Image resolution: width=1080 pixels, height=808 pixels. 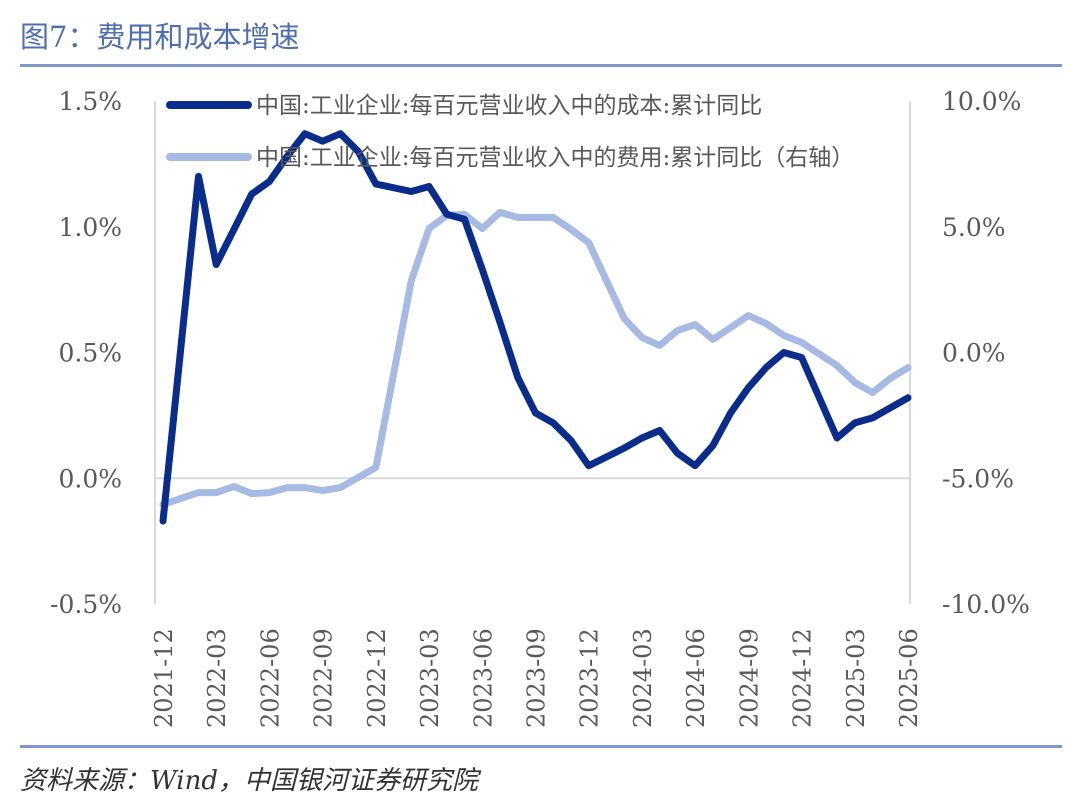 I want to click on x-tick-label: 2024-06, so click(x=696, y=678).